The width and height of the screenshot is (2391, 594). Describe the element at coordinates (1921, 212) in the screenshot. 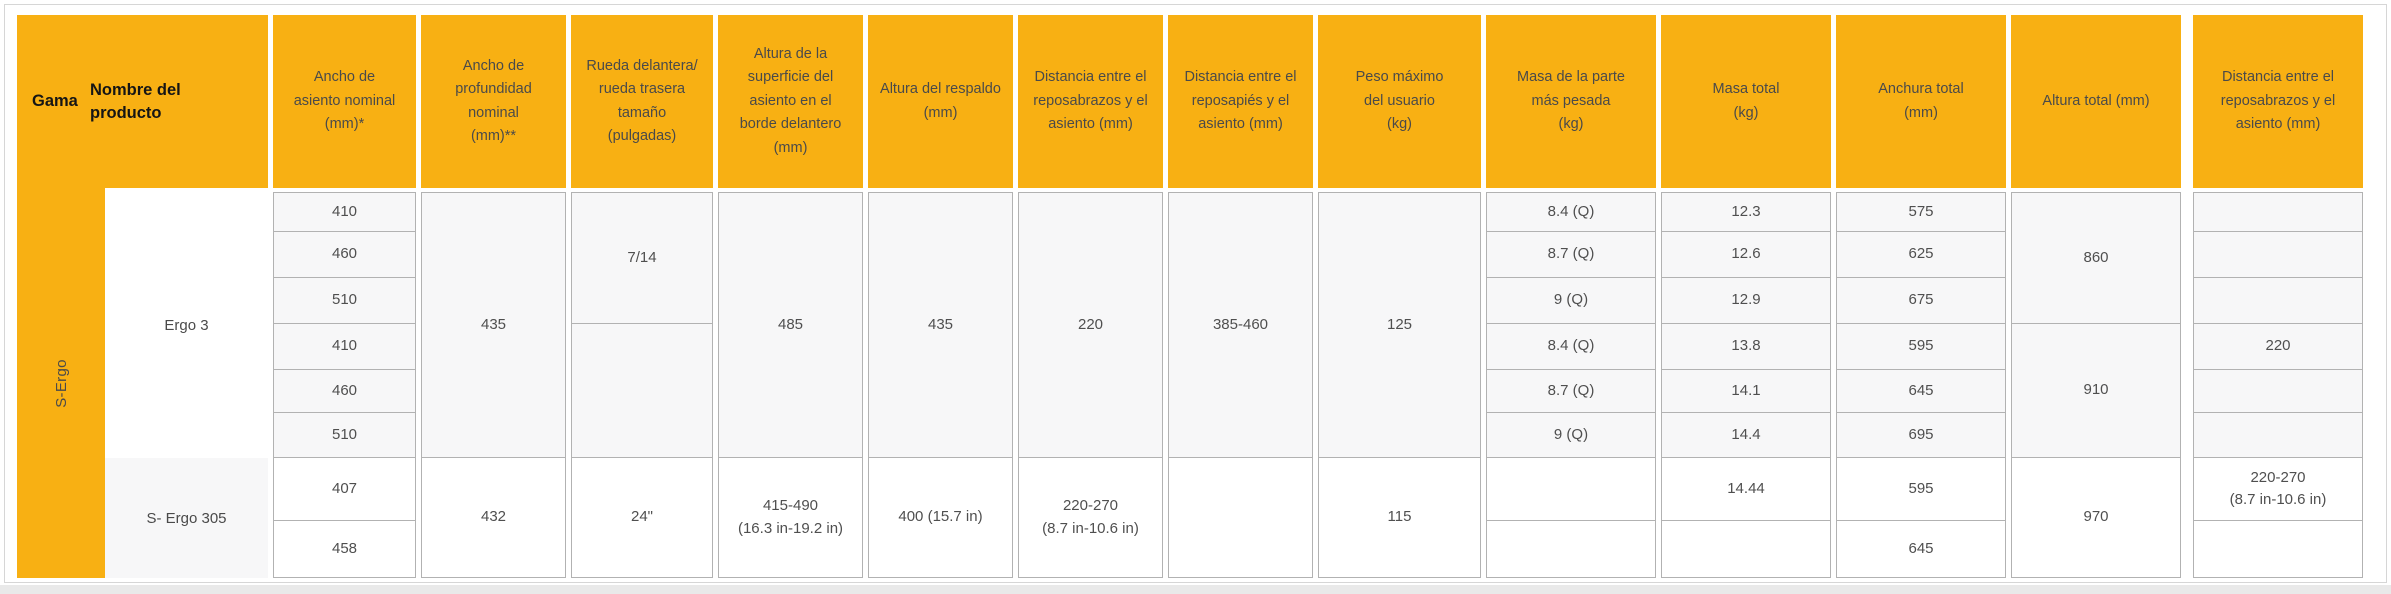

I see `cell-total-width-1: 575` at that location.